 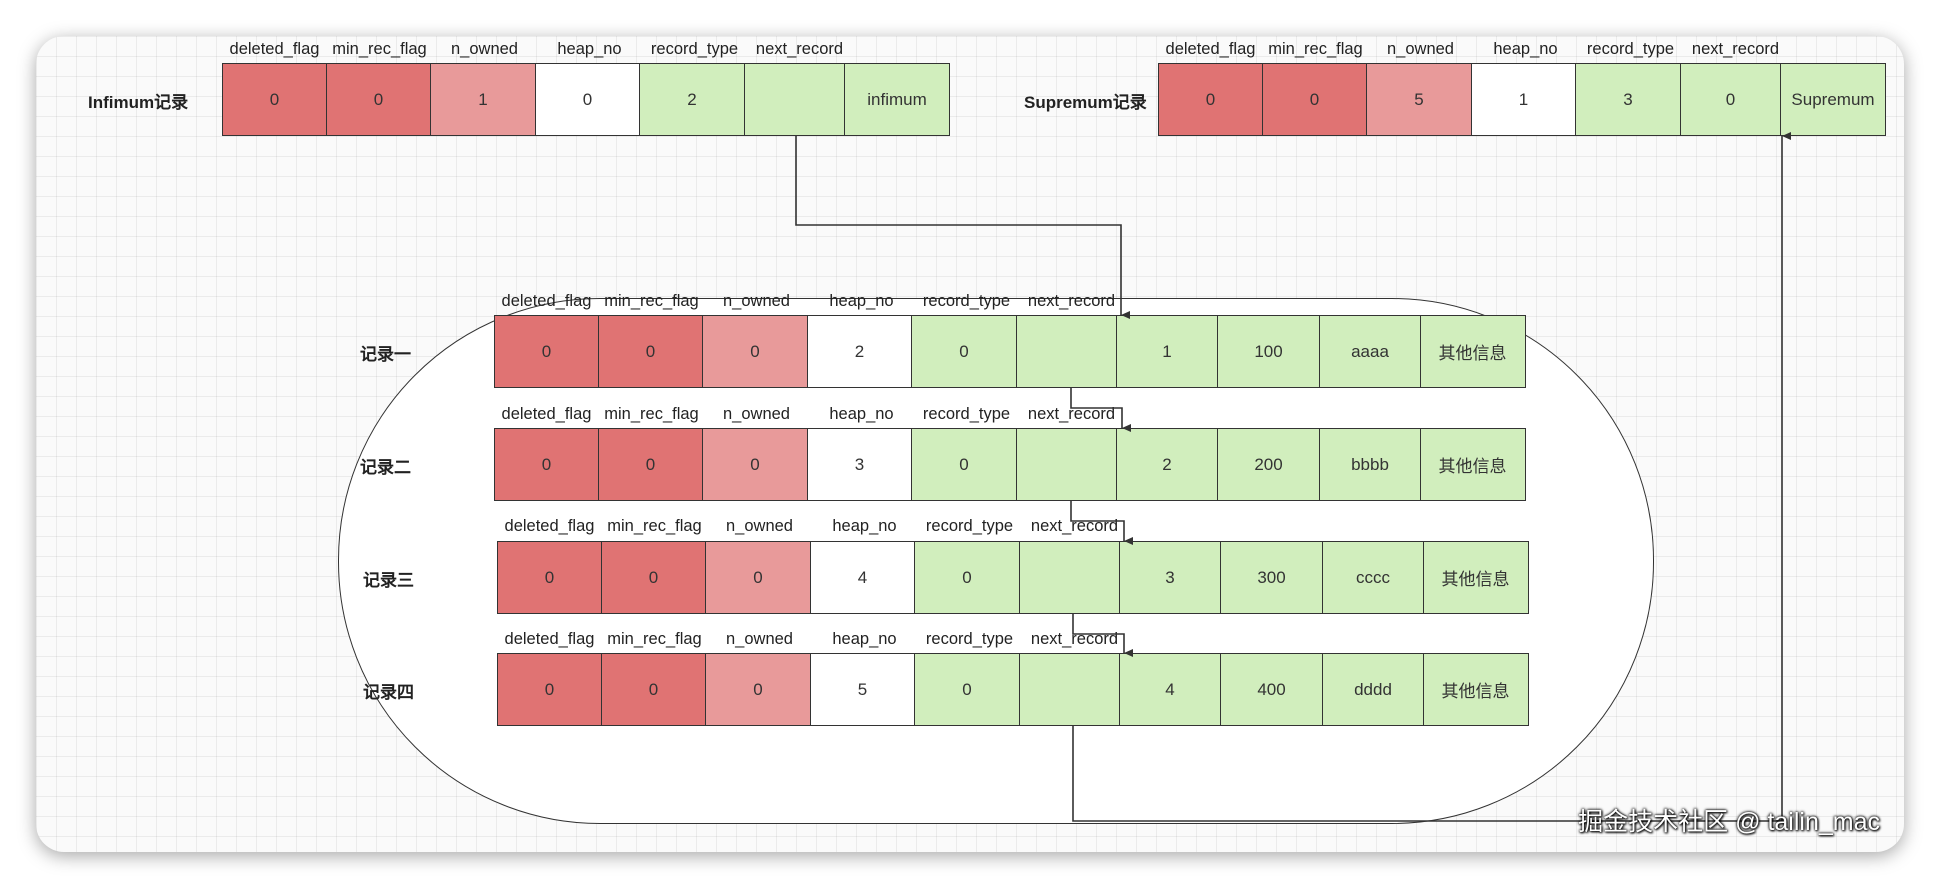 I want to click on record-2-n-owned: 0, so click(x=755, y=464).